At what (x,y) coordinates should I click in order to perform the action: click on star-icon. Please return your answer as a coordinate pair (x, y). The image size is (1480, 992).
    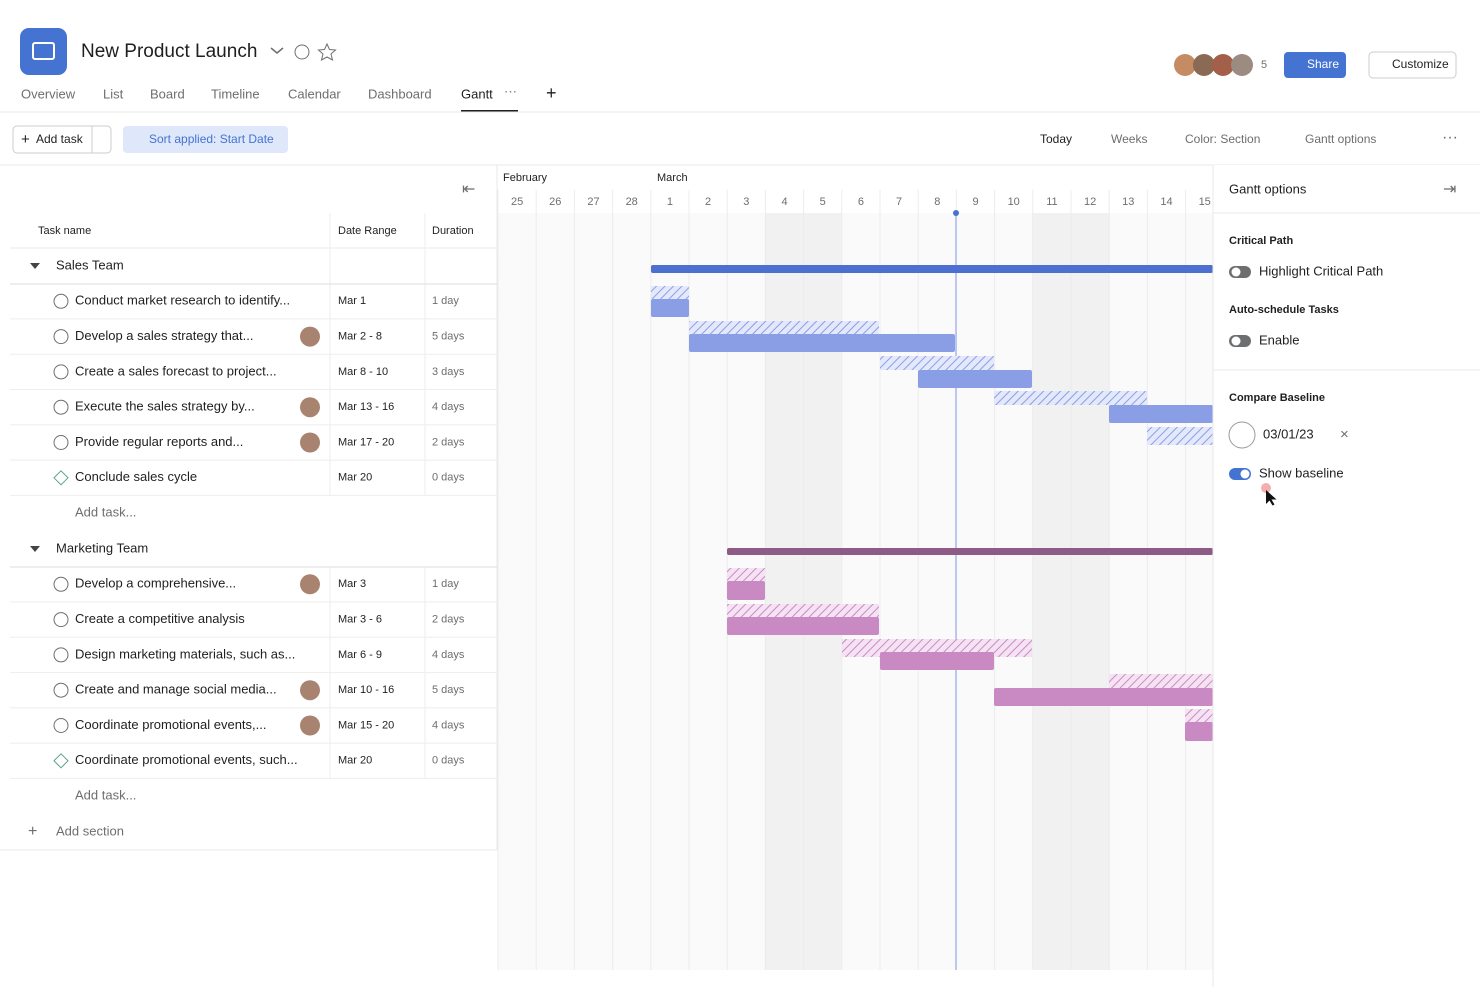
    Looking at the image, I should click on (327, 51).